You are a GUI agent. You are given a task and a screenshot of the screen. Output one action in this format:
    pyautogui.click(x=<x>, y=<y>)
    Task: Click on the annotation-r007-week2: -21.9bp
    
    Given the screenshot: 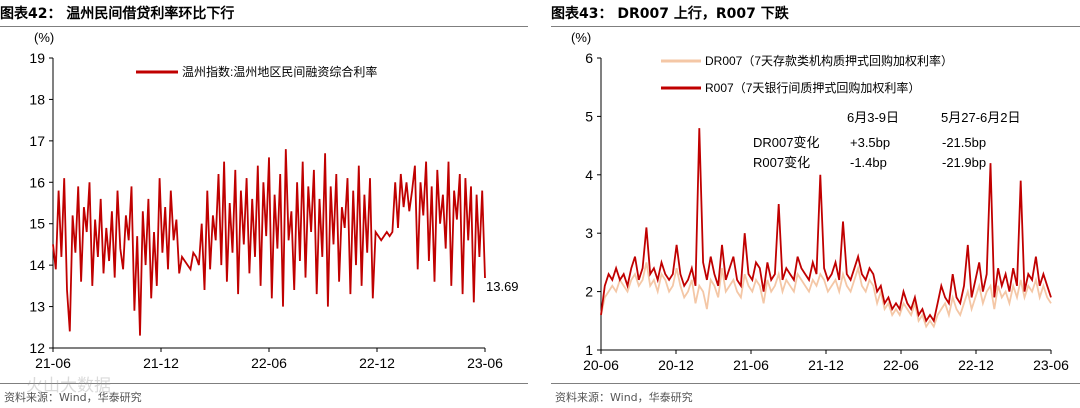 What is the action you would take?
    pyautogui.click(x=964, y=162)
    